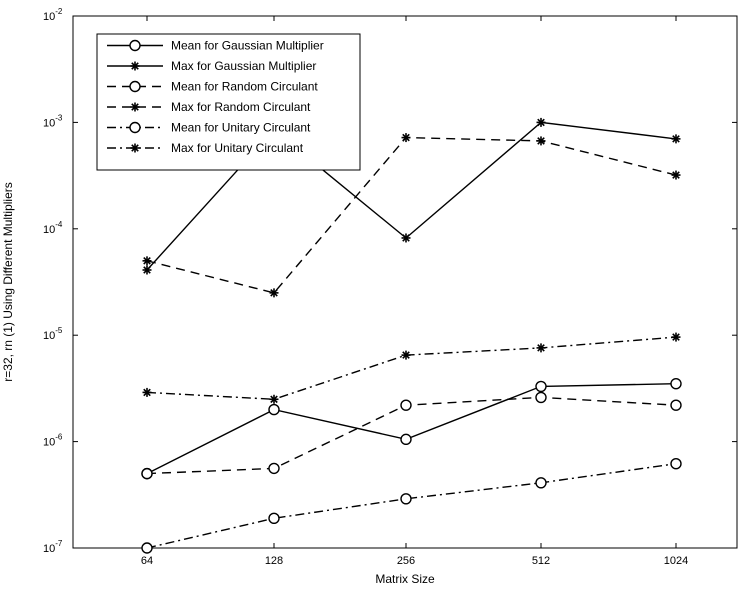  I want to click on legend-entry: Mean for Gaussian Multiplier, so click(215, 46).